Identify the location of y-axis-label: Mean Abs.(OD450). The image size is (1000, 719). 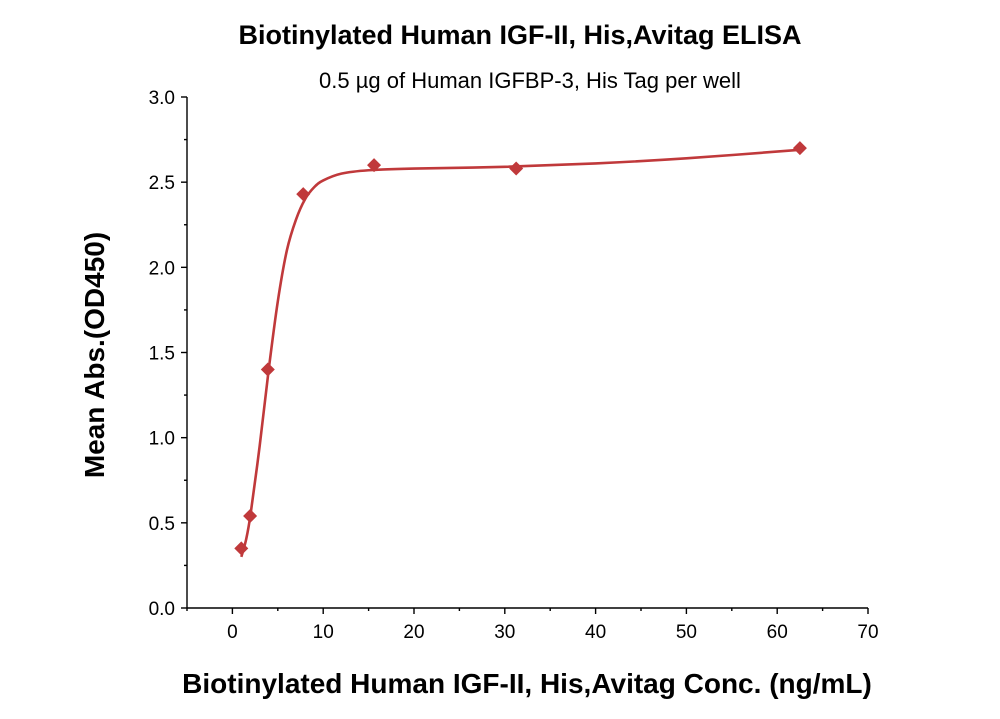
(94, 355).